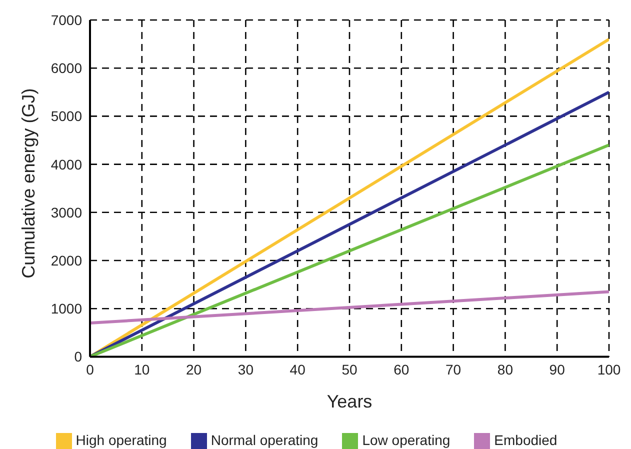 Image resolution: width=631 pixels, height=449 pixels. What do you see at coordinates (28, 183) in the screenshot?
I see `y-axis-title: Cumulative energy (GJ)` at bounding box center [28, 183].